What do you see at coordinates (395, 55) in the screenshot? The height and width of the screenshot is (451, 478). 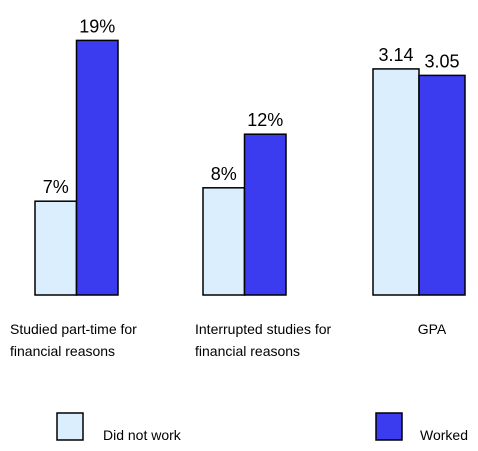 I see `value-label: 3.14` at bounding box center [395, 55].